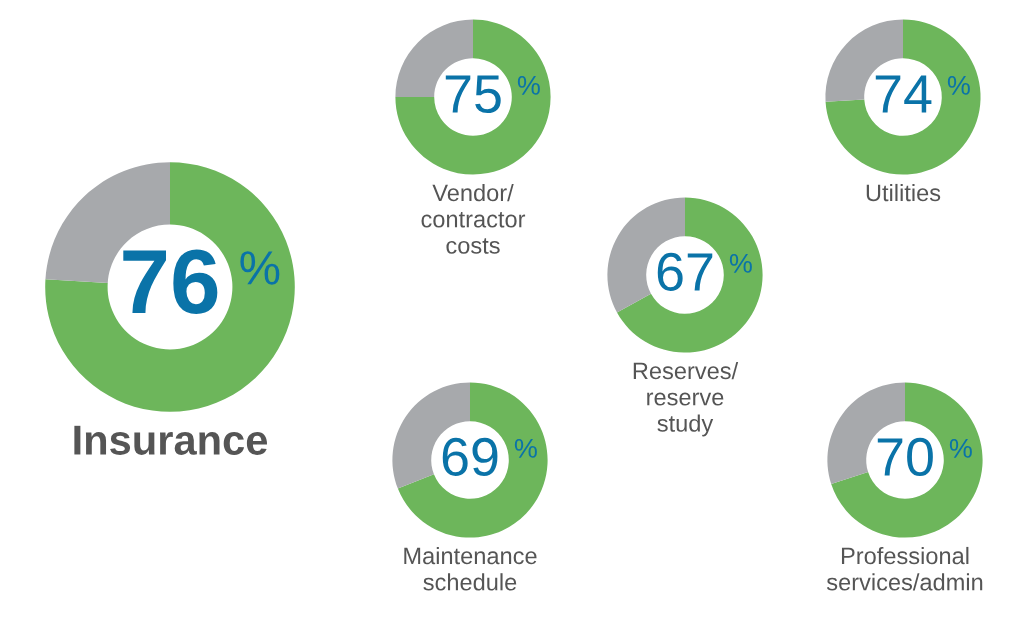  What do you see at coordinates (470, 457) in the screenshot?
I see `data-label: 69` at bounding box center [470, 457].